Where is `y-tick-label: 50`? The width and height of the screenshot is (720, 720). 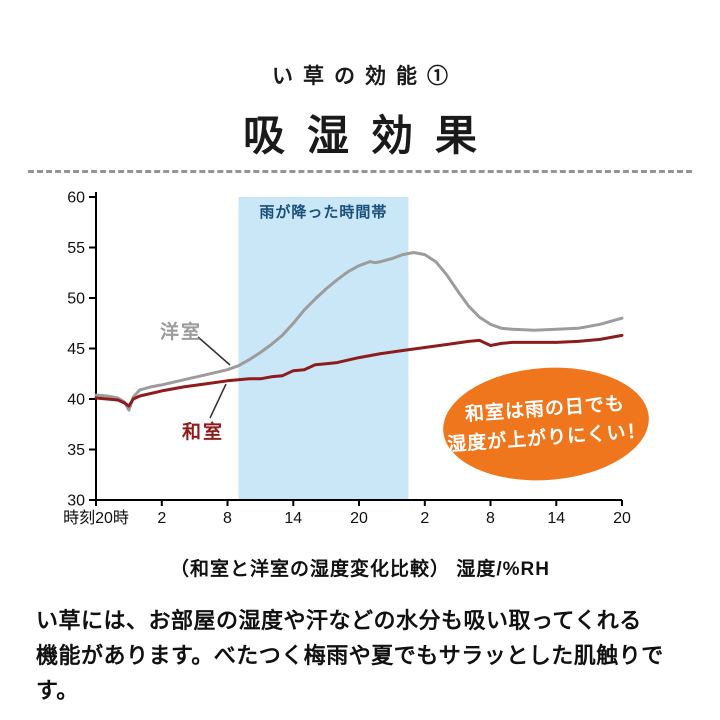
y-tick-label: 50 is located at coordinates (76, 299).